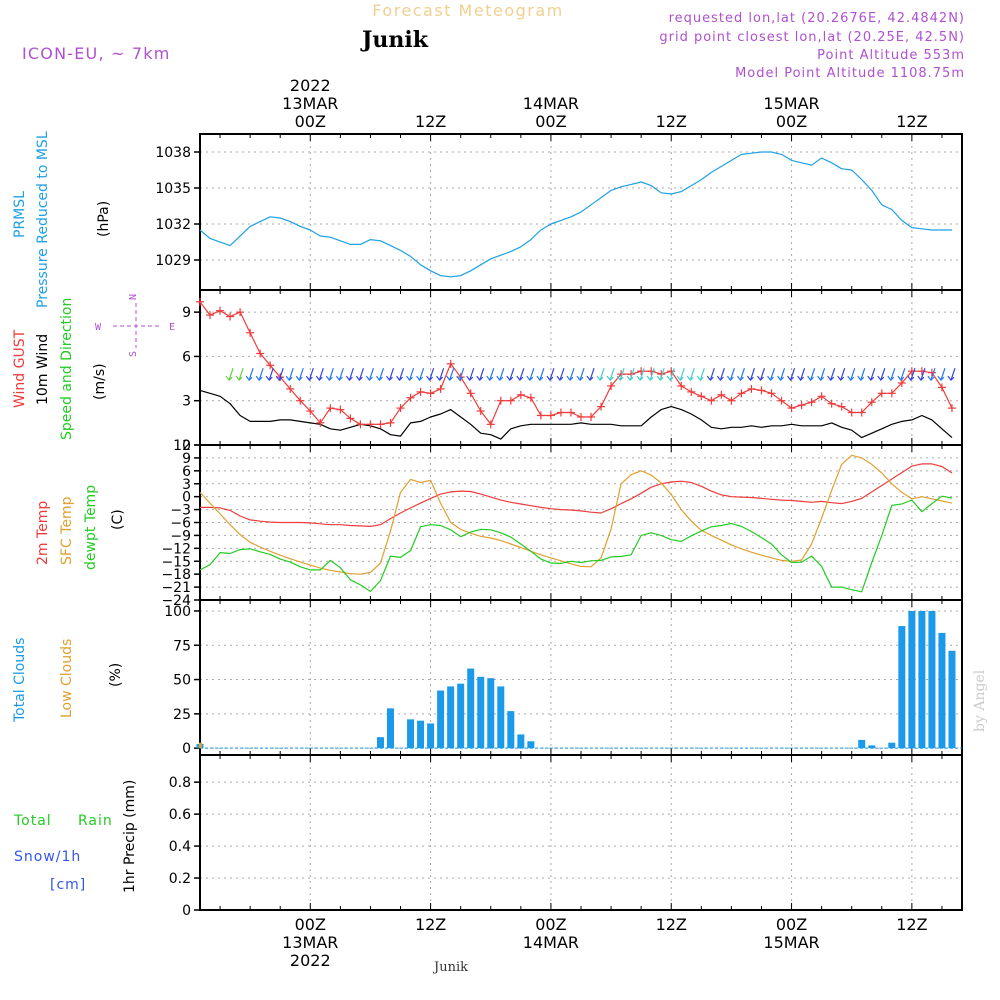 Image resolution: width=1000 pixels, height=1000 pixels. I want to click on footer-location: Junik, so click(450, 967).